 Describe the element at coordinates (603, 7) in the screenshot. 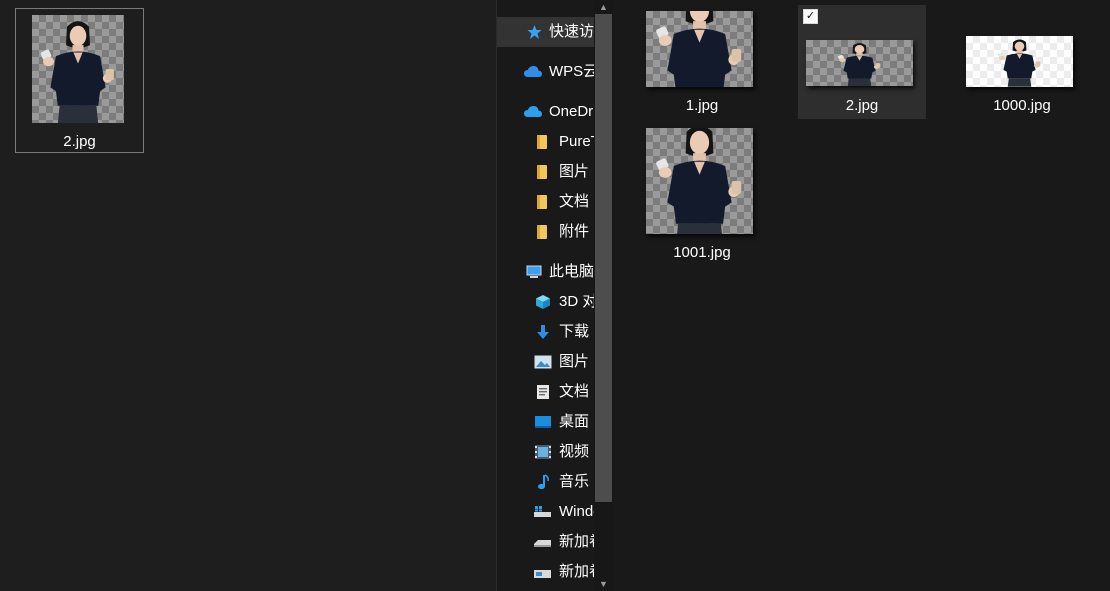

I see `scroll-up-arrow-icon: ▲` at that location.